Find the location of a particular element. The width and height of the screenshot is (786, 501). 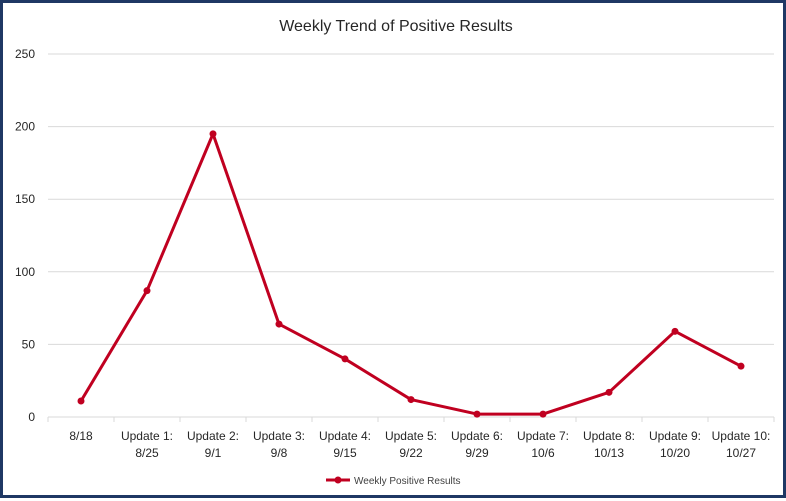

y-tick-label: 250 is located at coordinates (25, 54).